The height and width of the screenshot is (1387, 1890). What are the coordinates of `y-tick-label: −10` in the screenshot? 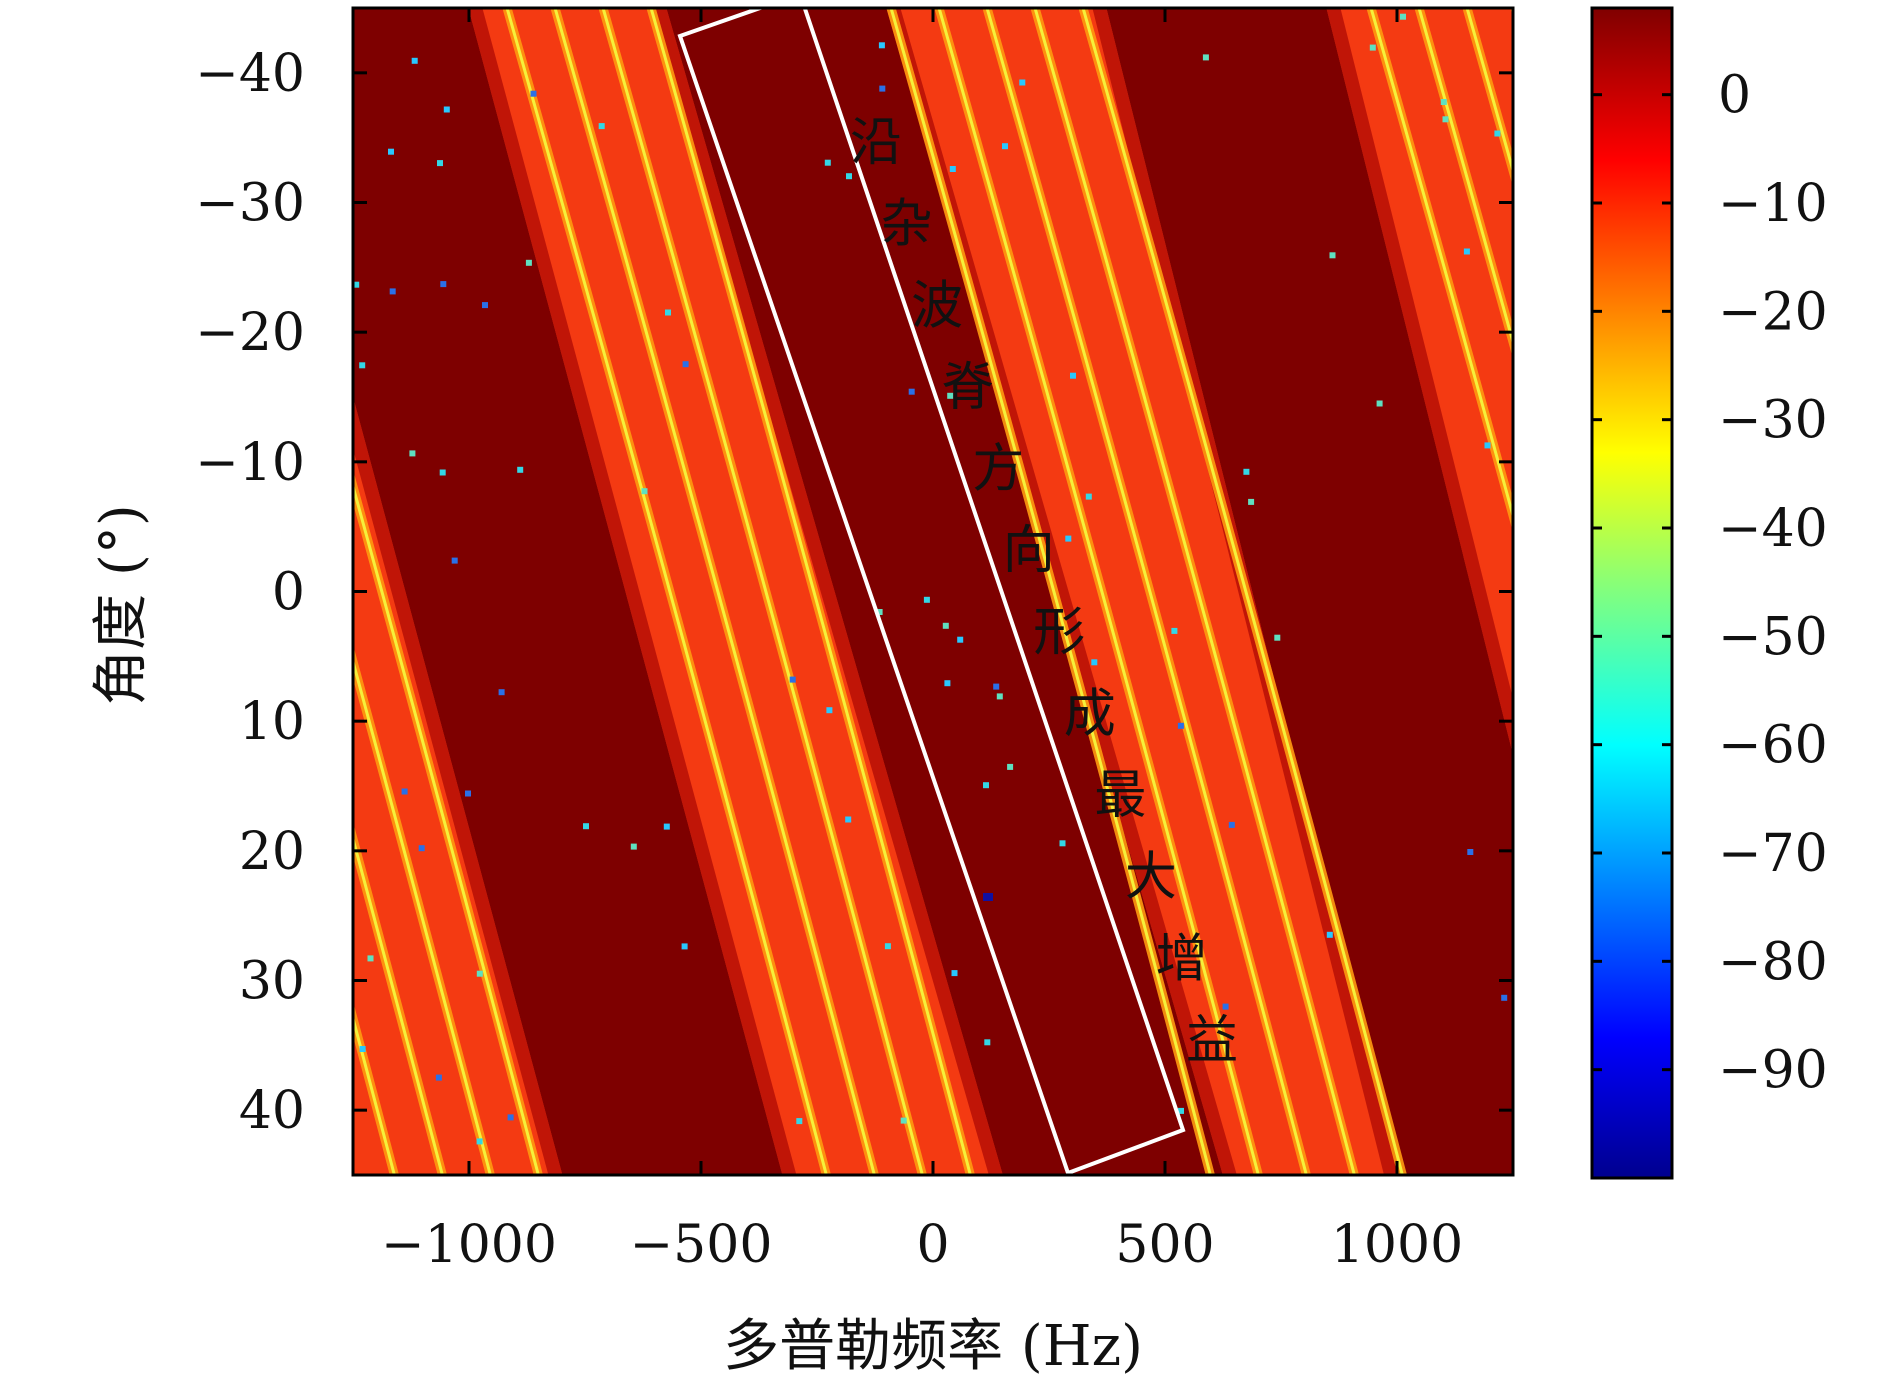 It's located at (250, 463).